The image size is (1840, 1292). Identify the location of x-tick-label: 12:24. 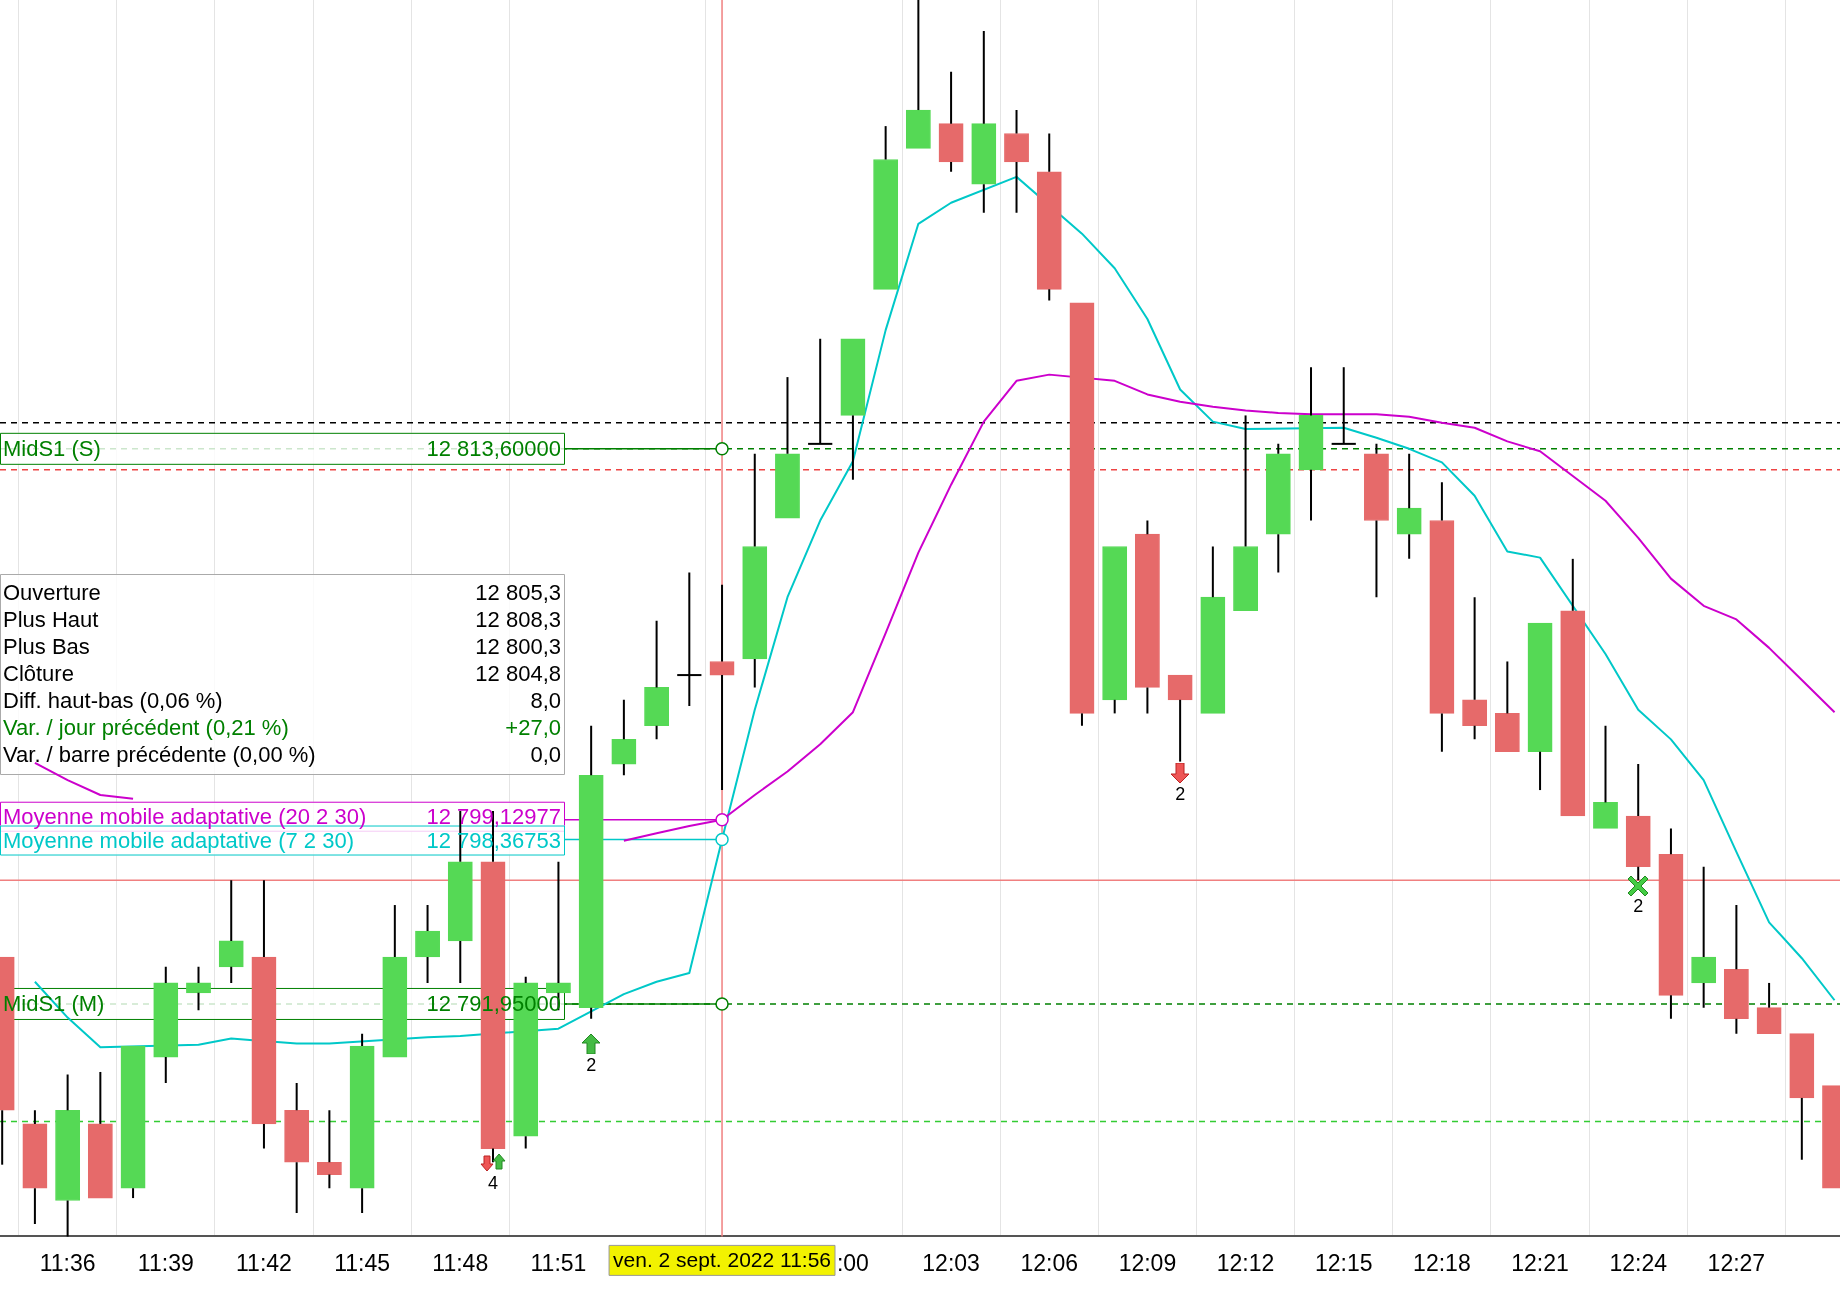
(1638, 1262).